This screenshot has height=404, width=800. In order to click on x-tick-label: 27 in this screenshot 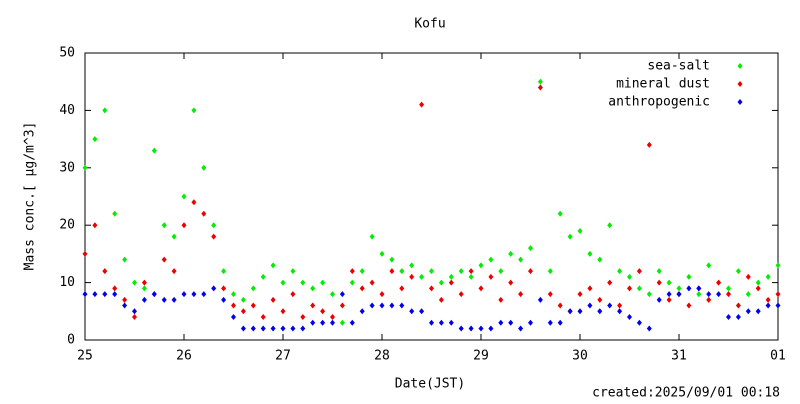, I will do `click(283, 356)`.